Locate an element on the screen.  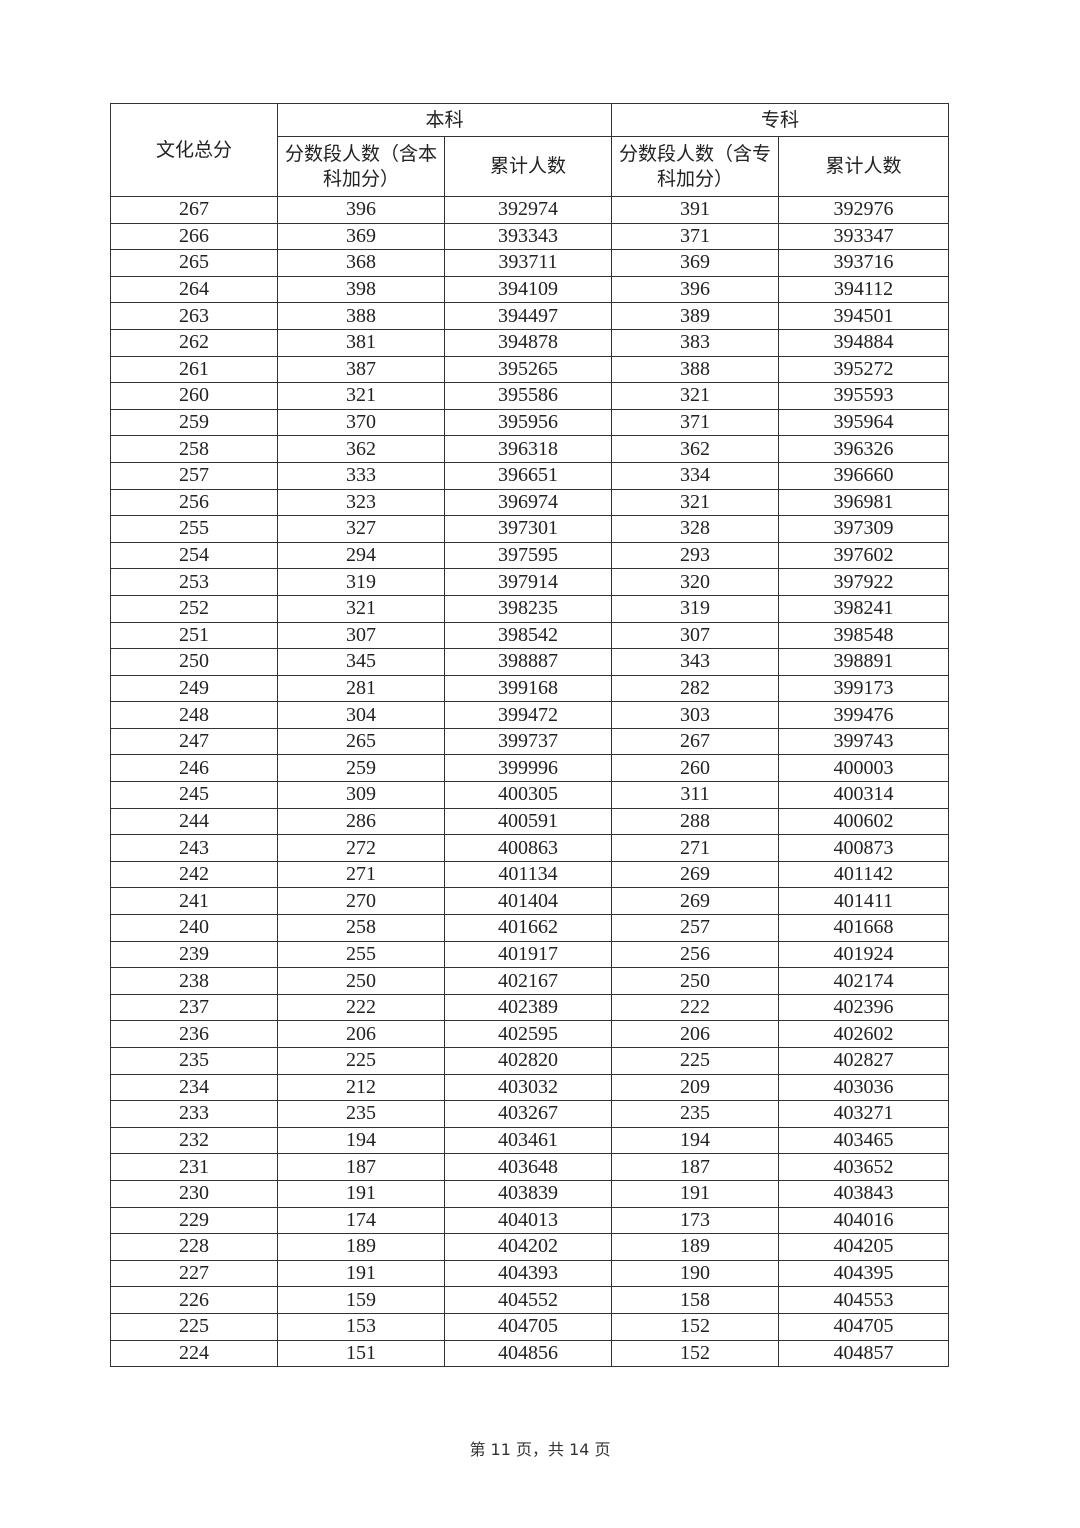
cell-junior-count: 222 is located at coordinates (695, 1007).